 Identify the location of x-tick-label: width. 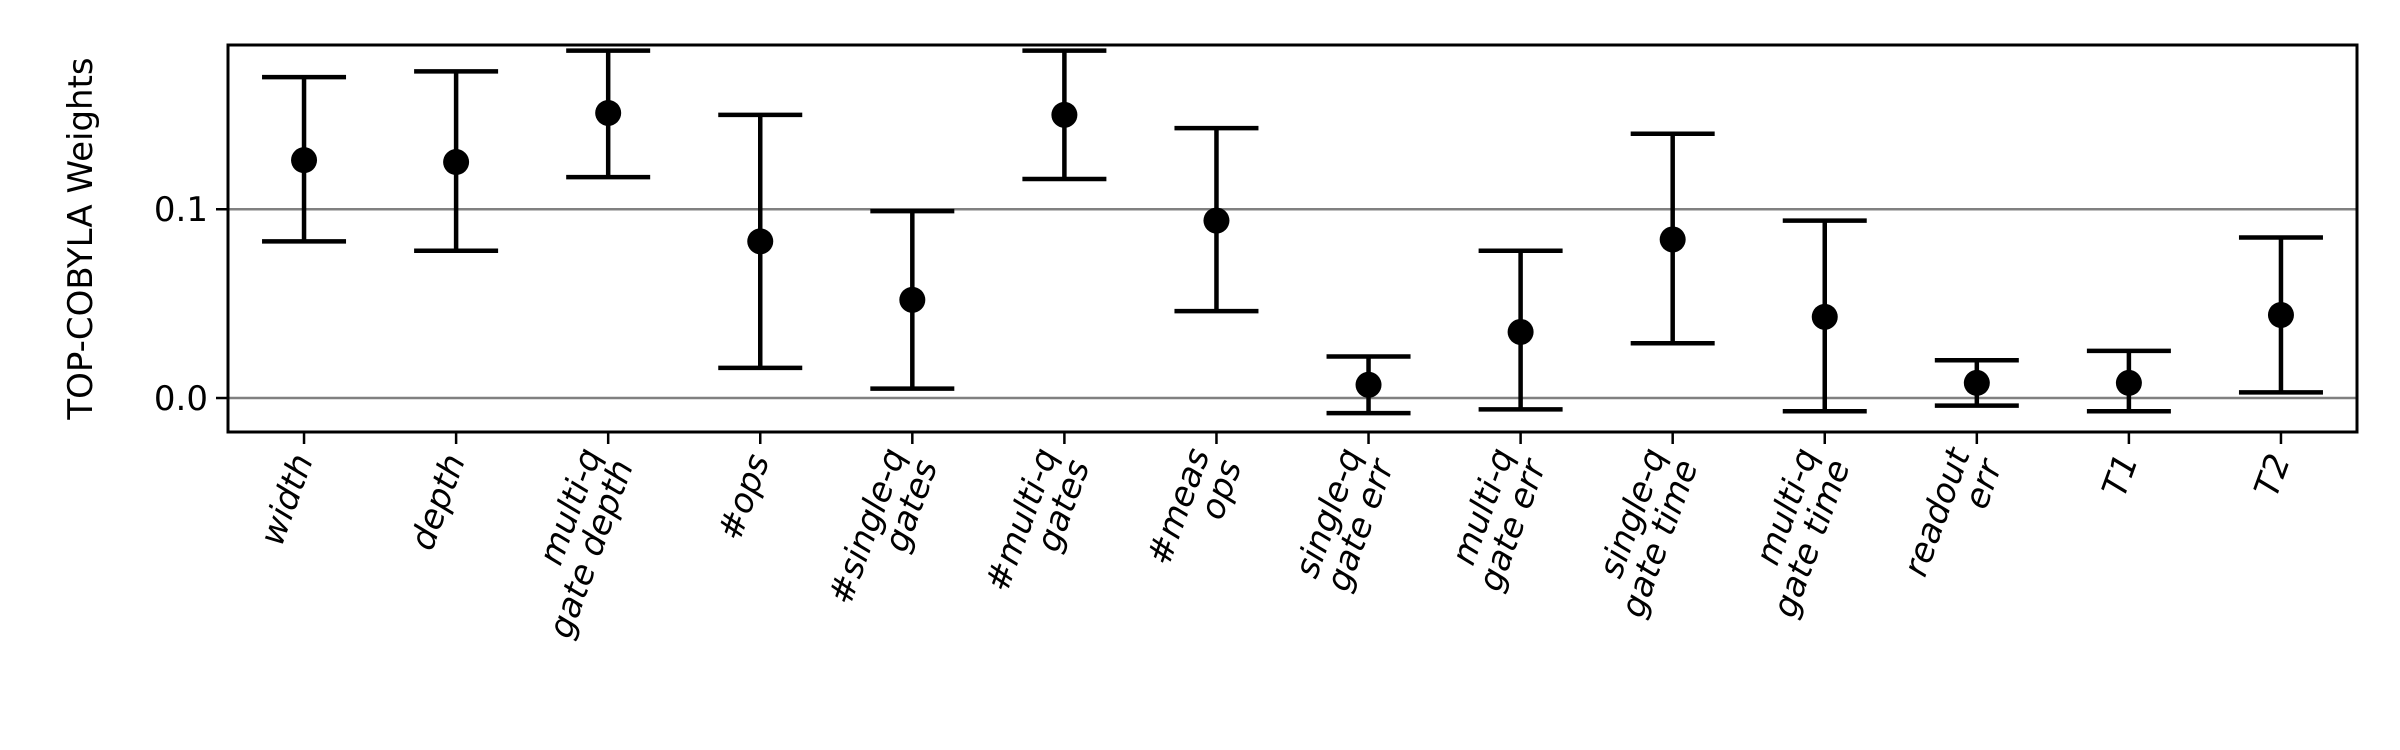
(287, 500).